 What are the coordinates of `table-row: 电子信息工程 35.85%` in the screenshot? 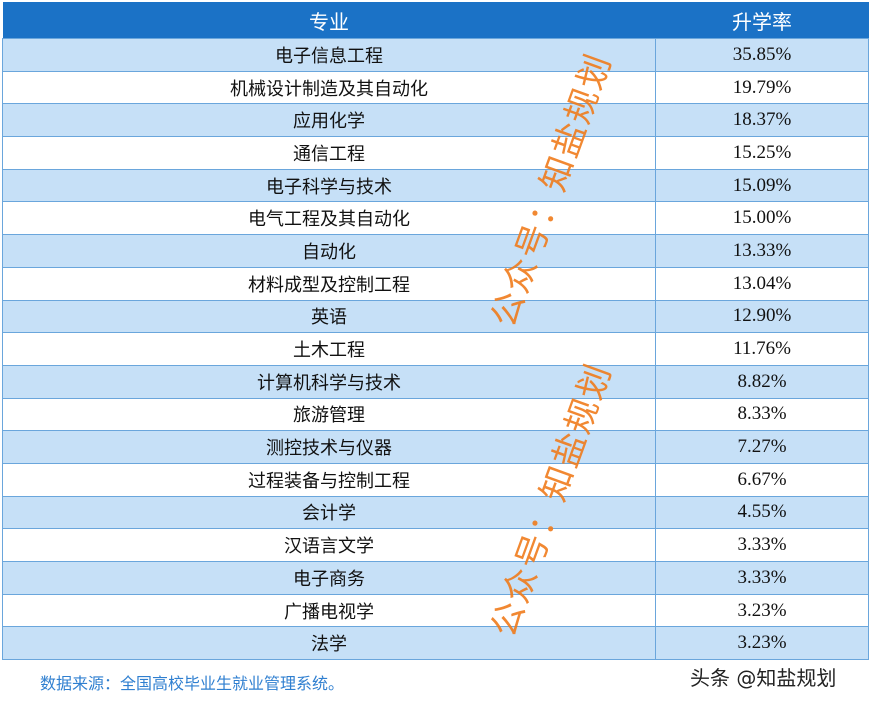 It's located at (435, 55).